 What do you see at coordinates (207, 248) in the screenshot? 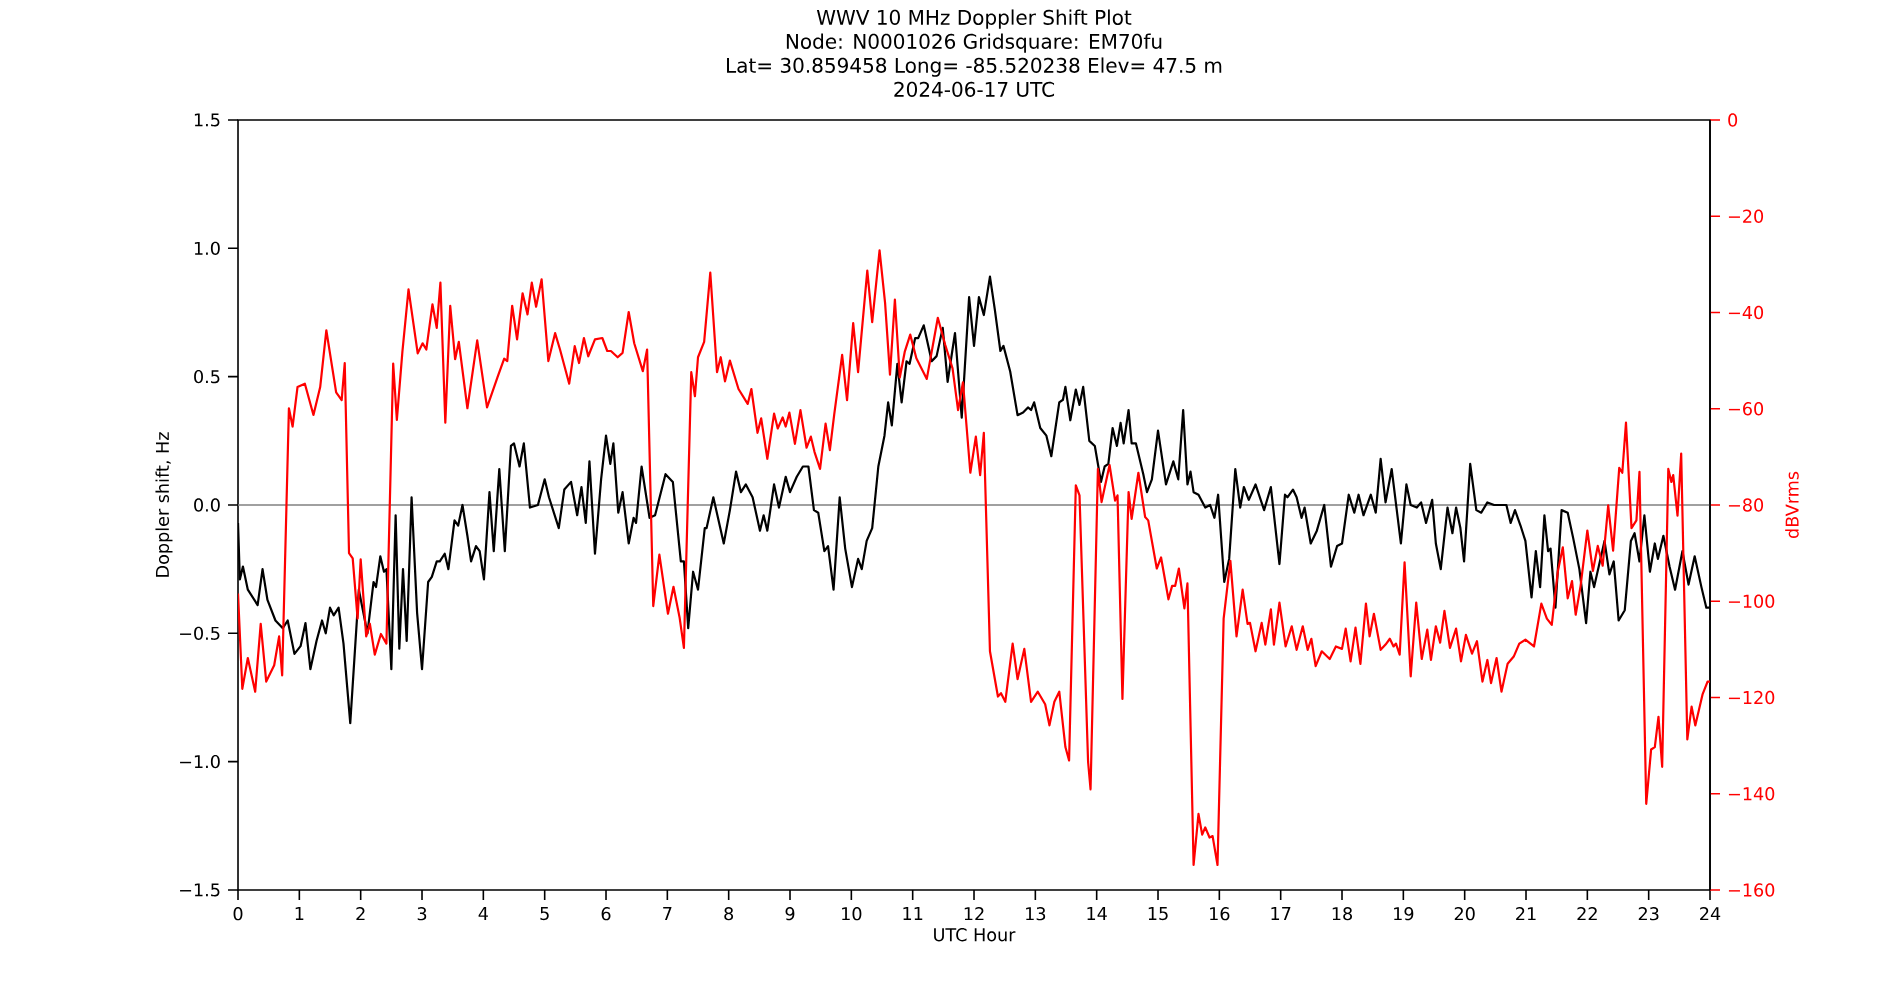
I see `y-tick-label: 1.0` at bounding box center [207, 248].